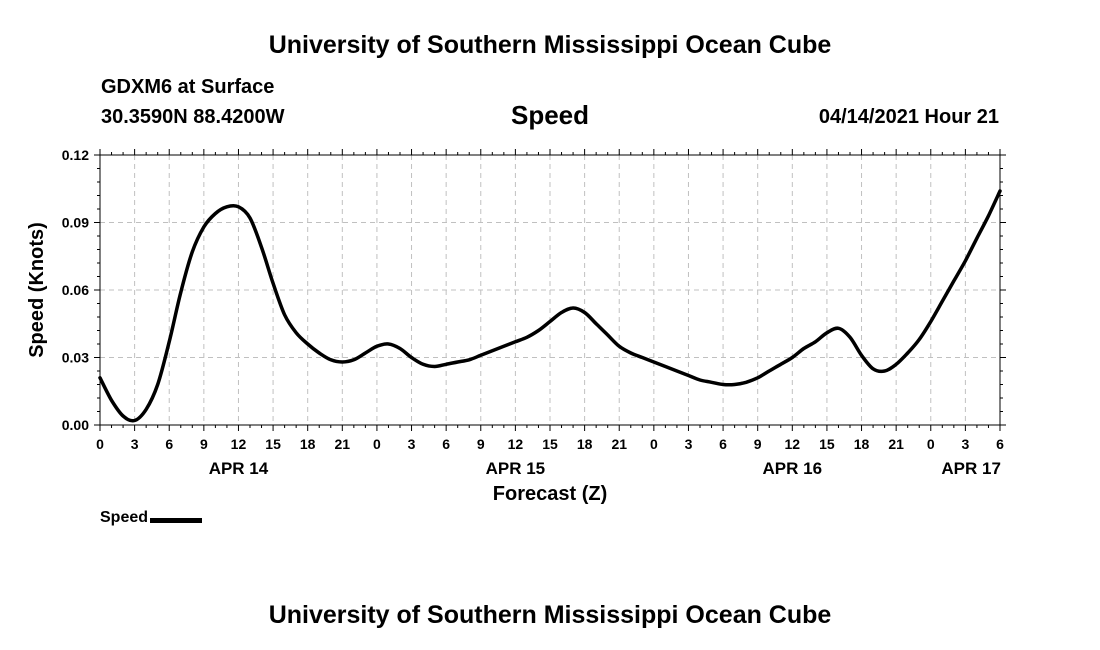 This screenshot has height=650, width=1100. What do you see at coordinates (793, 468) in the screenshot?
I see `date-label: APR 16` at bounding box center [793, 468].